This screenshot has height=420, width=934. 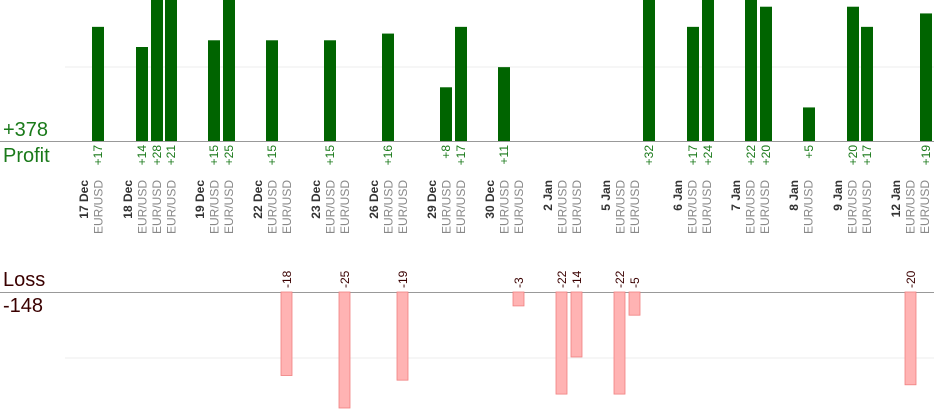 I want to click on profit-label: Profit, so click(x=26, y=156).